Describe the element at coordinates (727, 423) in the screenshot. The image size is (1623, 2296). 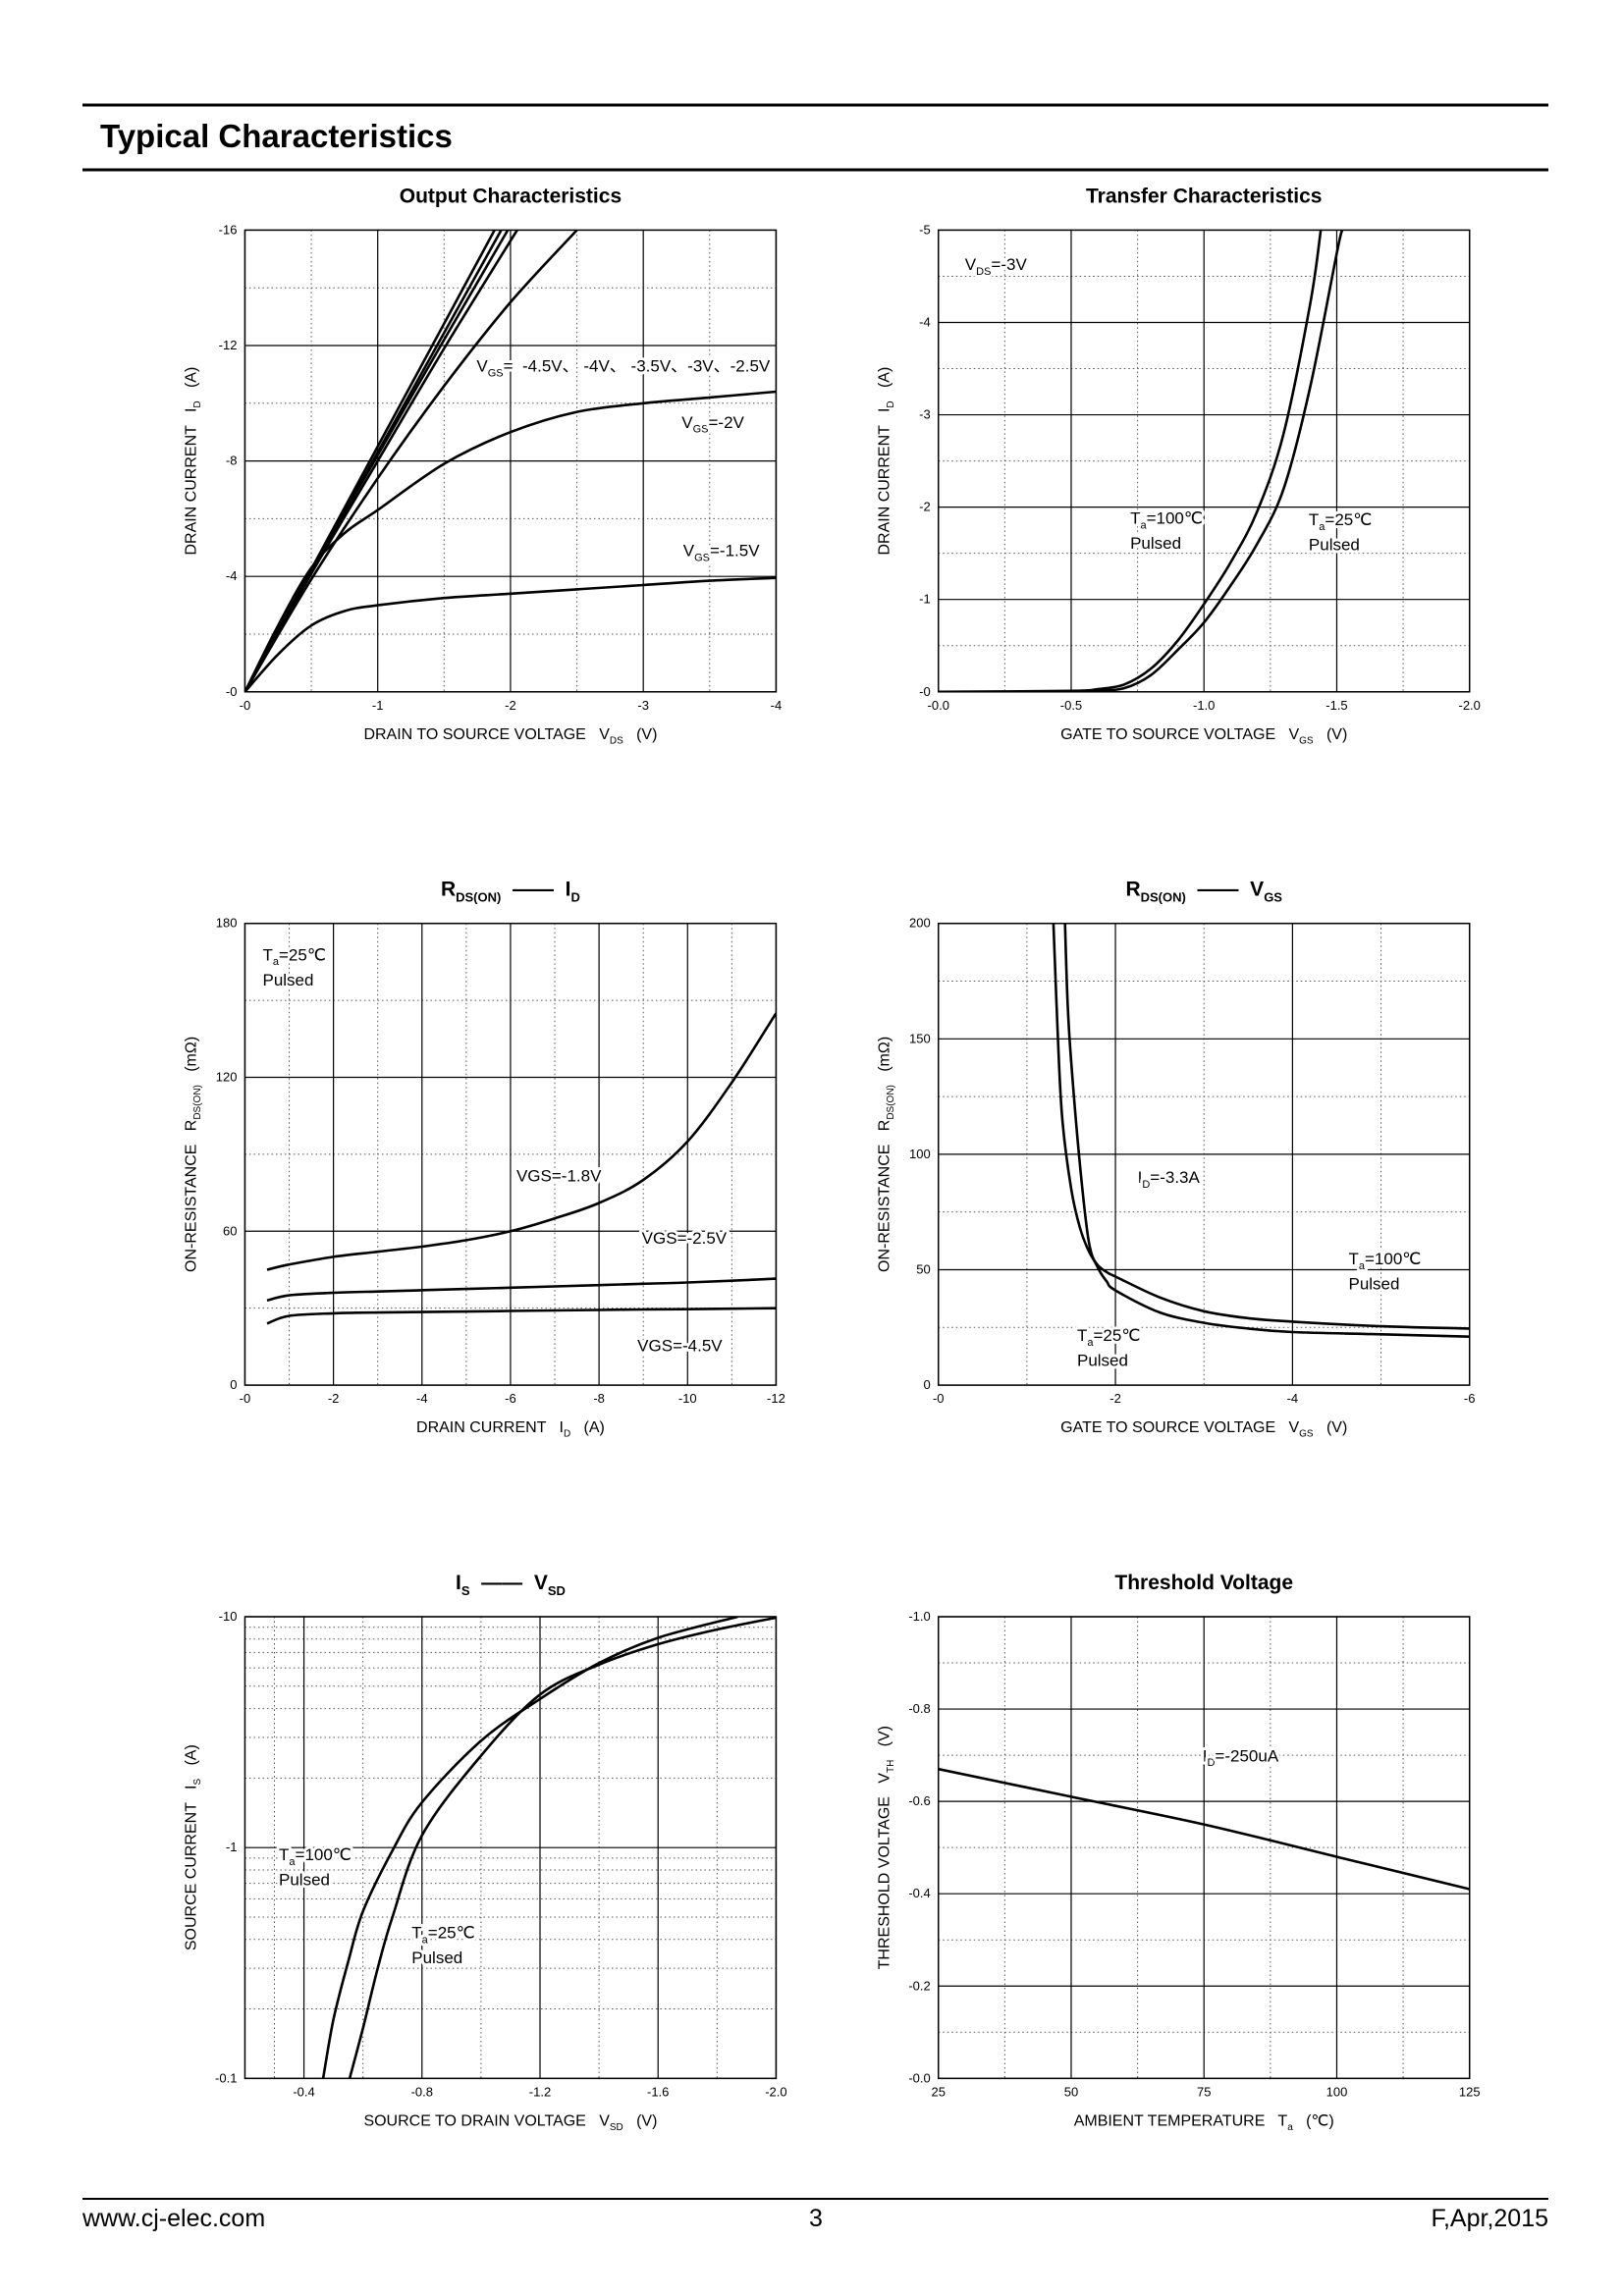
I see `annotation-text: =-2V` at that location.